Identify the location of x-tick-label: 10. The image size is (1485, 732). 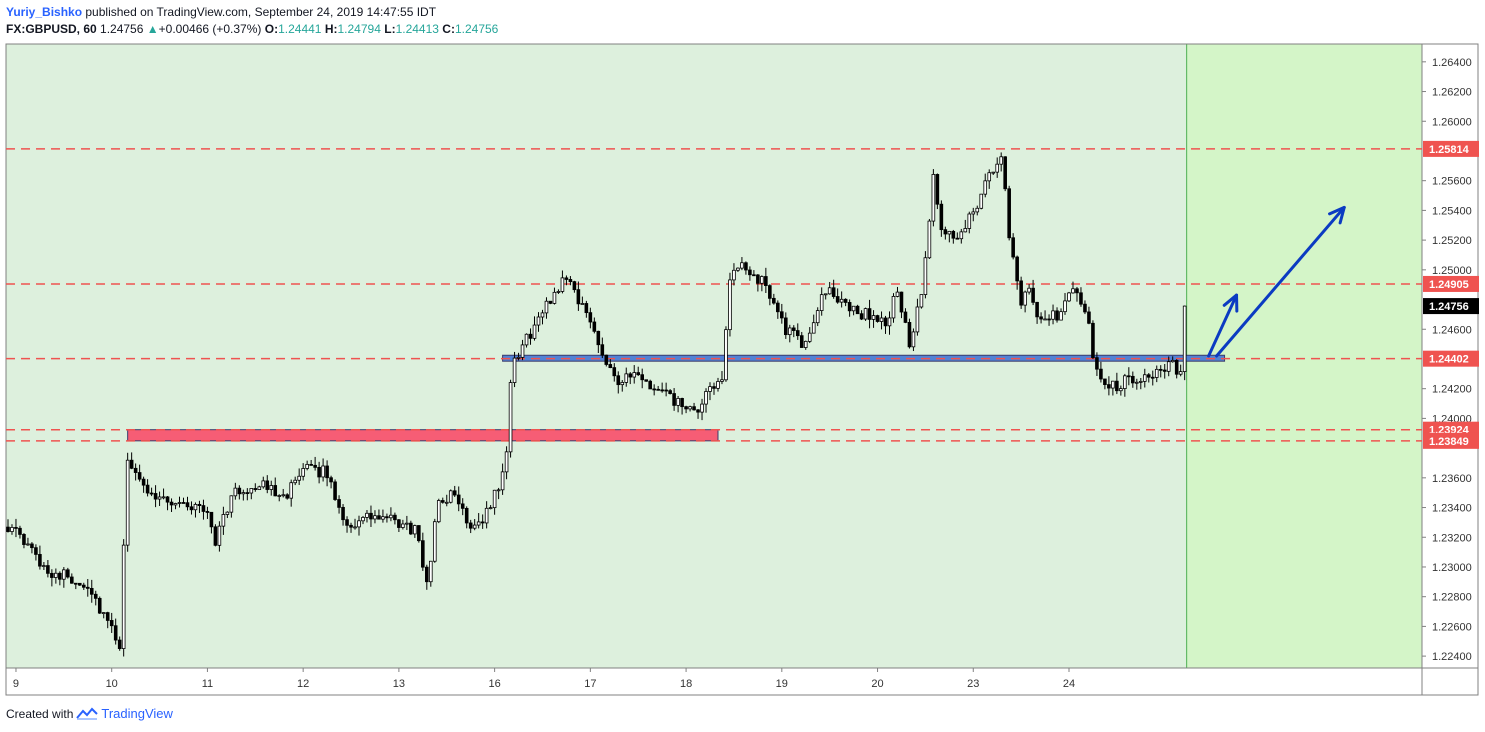
(112, 684).